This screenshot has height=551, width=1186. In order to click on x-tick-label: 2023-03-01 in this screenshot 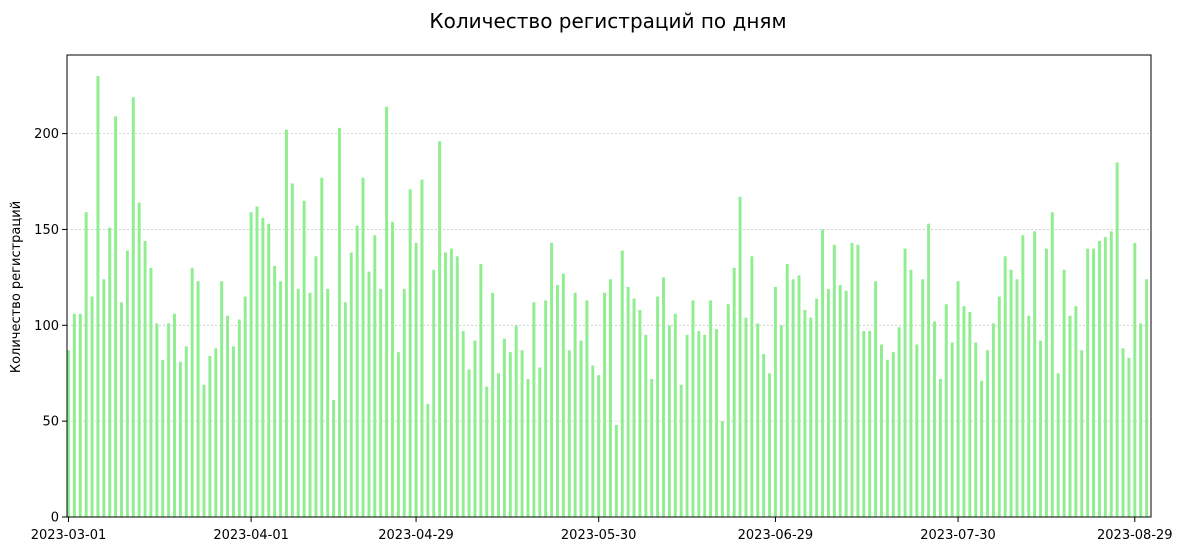, I will do `click(69, 535)`.